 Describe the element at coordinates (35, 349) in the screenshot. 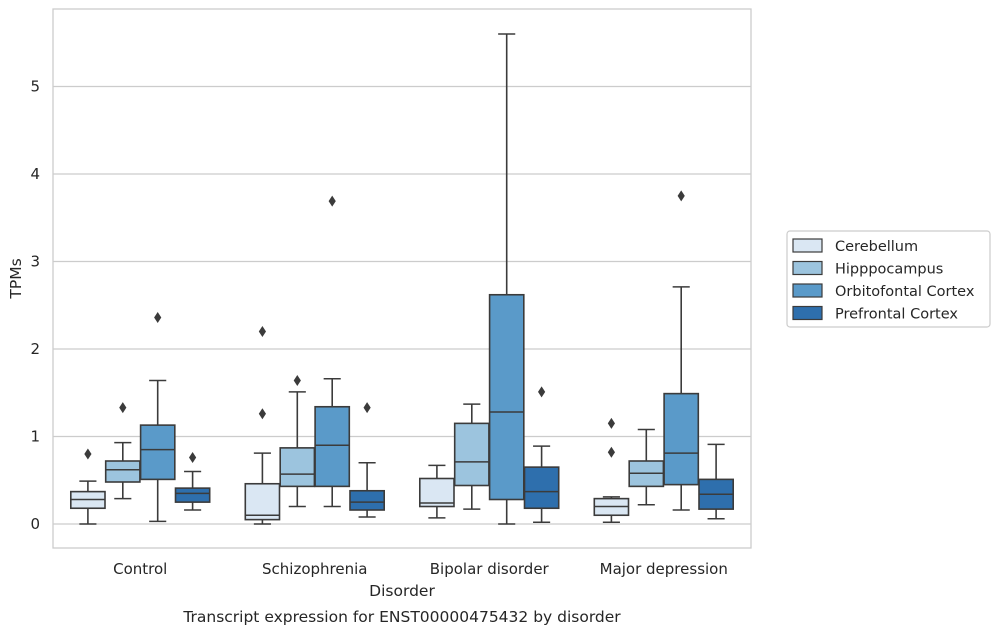

I see `y-tick-label: 2` at that location.